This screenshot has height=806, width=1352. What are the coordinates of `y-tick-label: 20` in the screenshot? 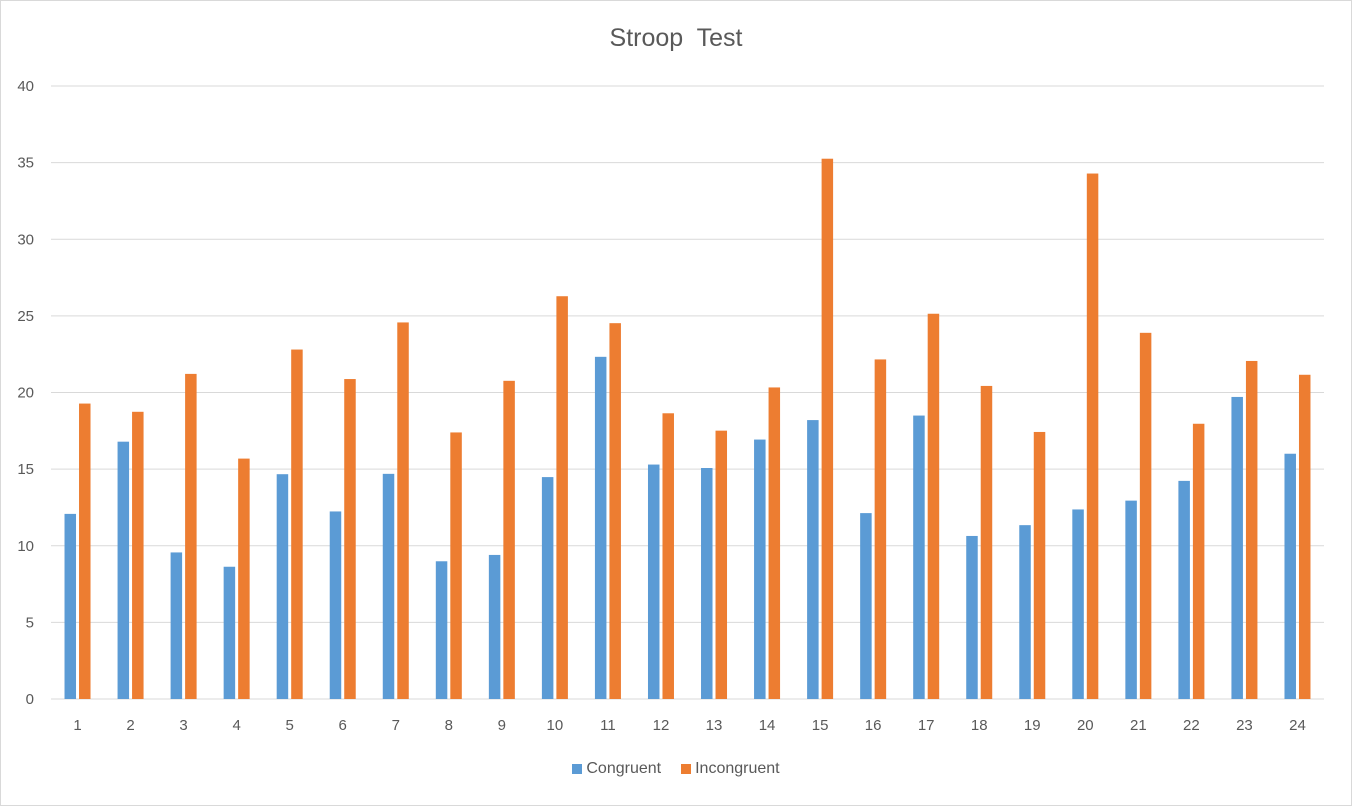 It's located at (25, 393).